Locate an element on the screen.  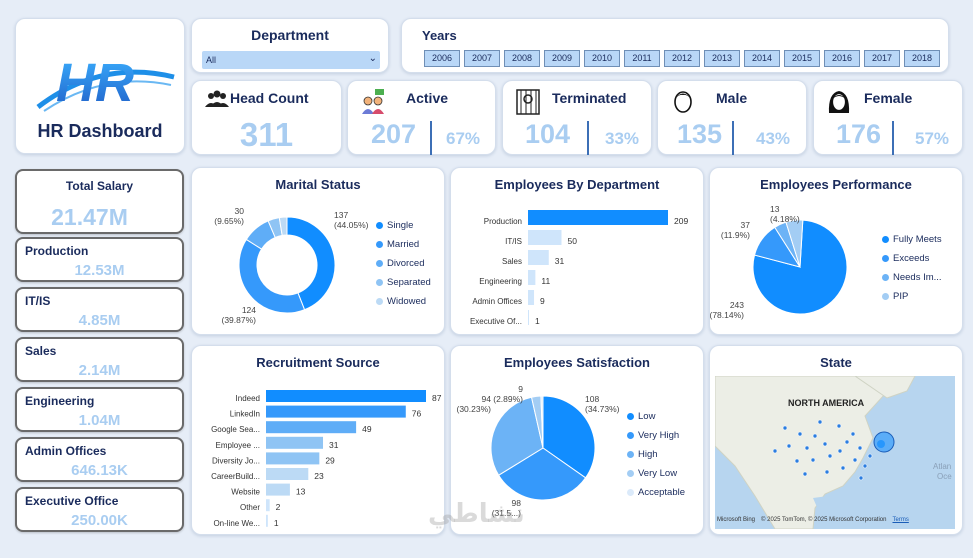
bar-executive-of- is located at coordinates (528, 317).